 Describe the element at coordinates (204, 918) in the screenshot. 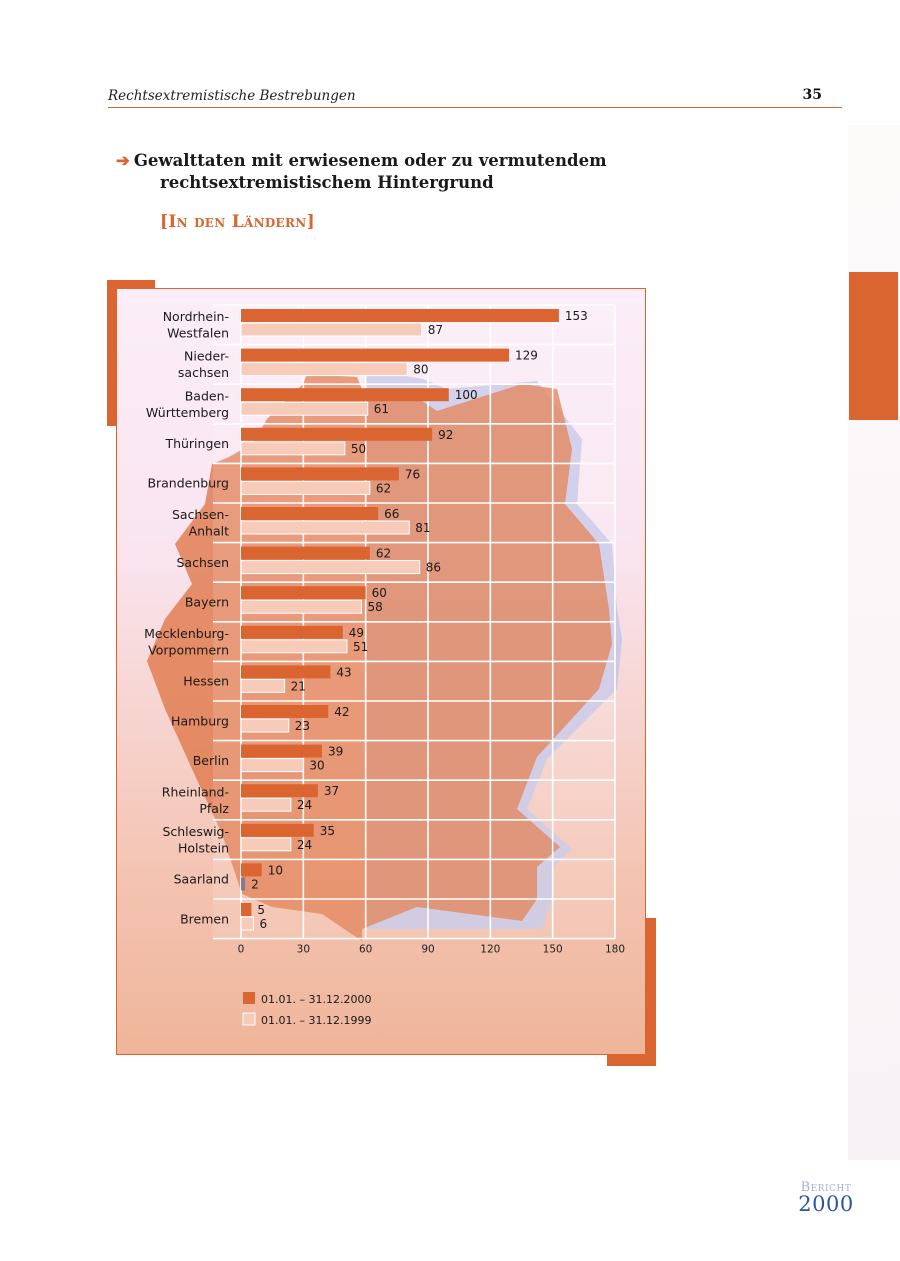

I see `category-label: Bremen` at that location.